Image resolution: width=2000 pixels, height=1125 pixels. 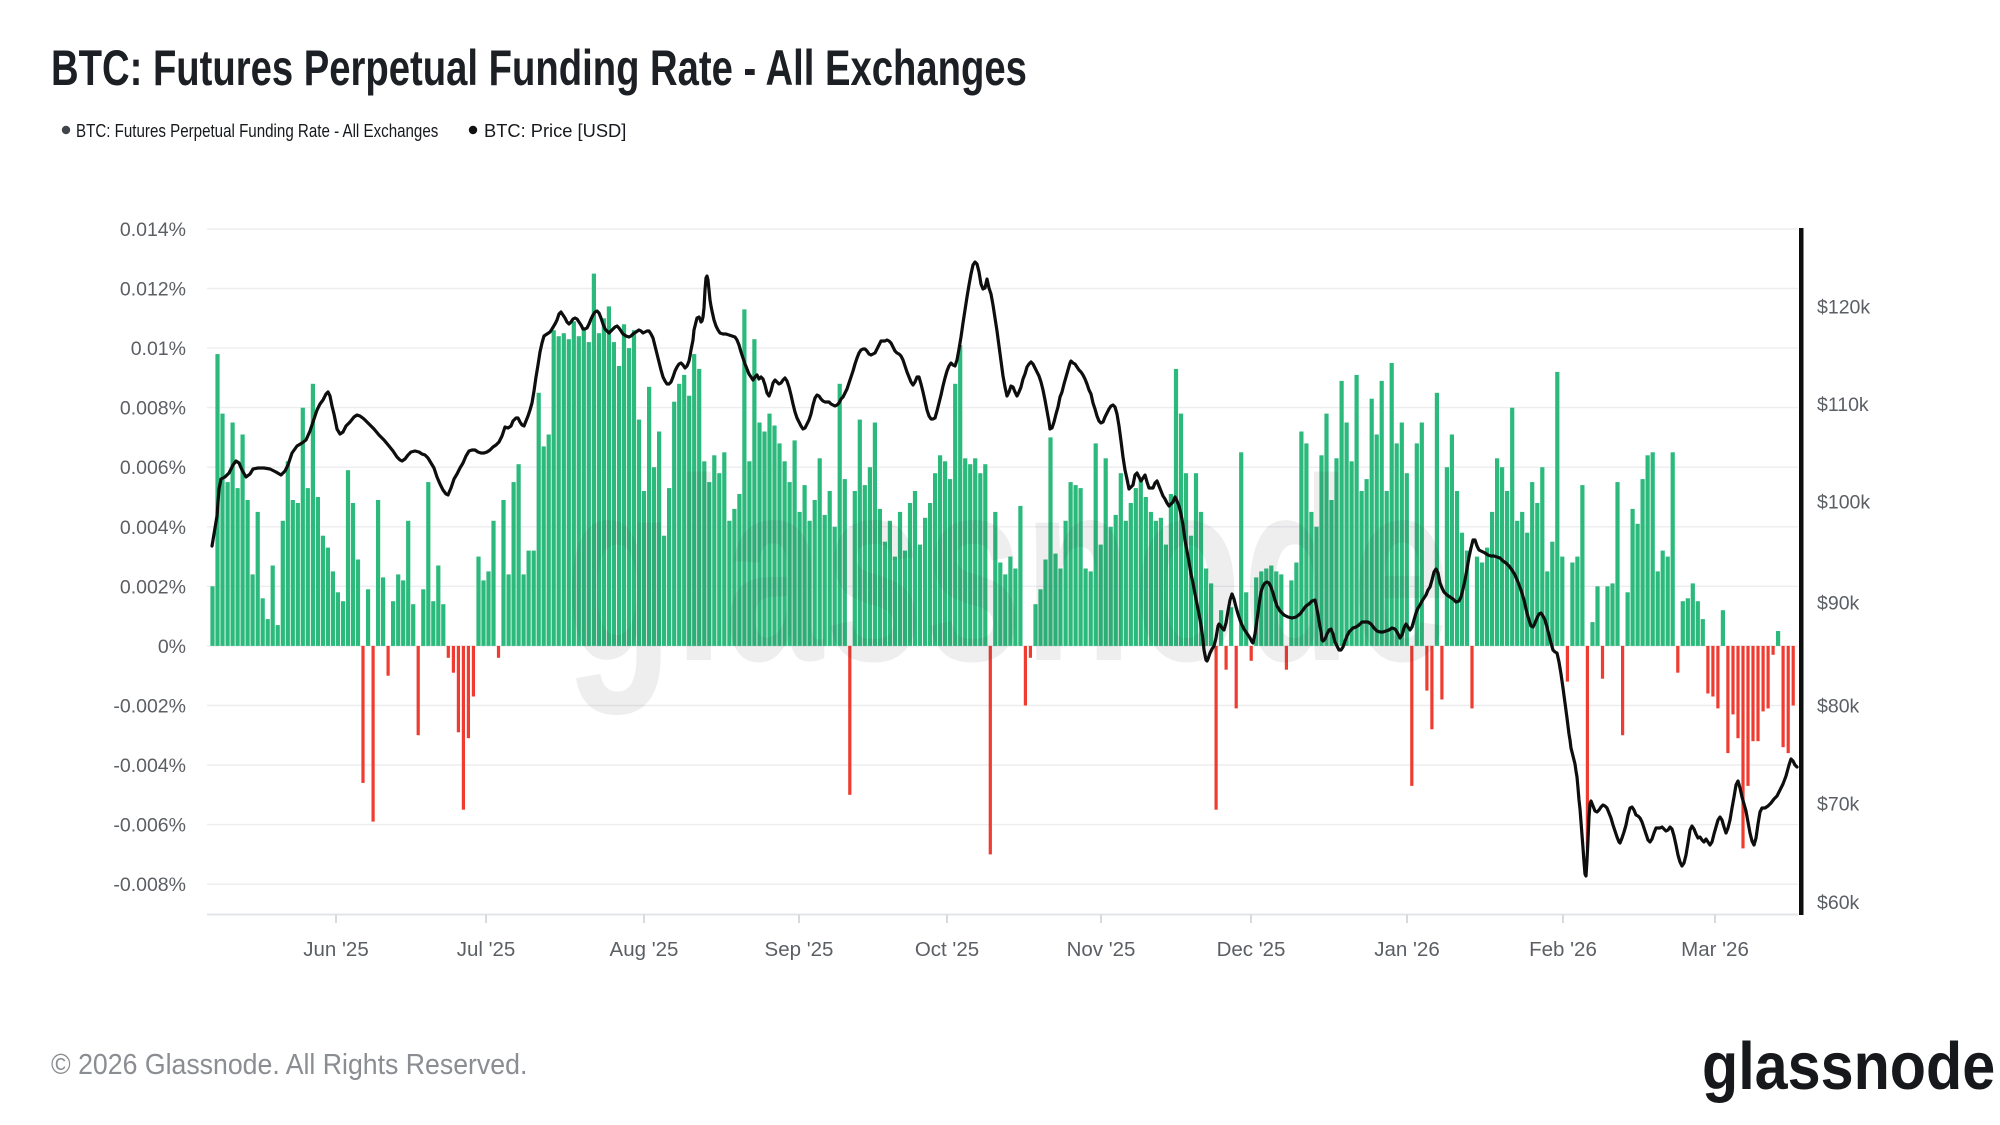 I want to click on svg-text: $120k, so click(x=1843, y=308).